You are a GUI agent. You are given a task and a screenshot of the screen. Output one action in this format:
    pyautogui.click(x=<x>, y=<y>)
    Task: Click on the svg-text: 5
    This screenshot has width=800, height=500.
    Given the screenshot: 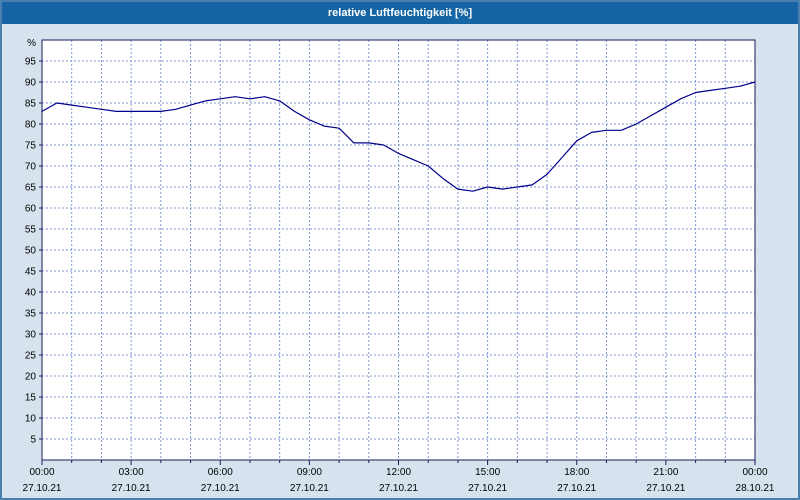 What is the action you would take?
    pyautogui.click(x=33, y=440)
    